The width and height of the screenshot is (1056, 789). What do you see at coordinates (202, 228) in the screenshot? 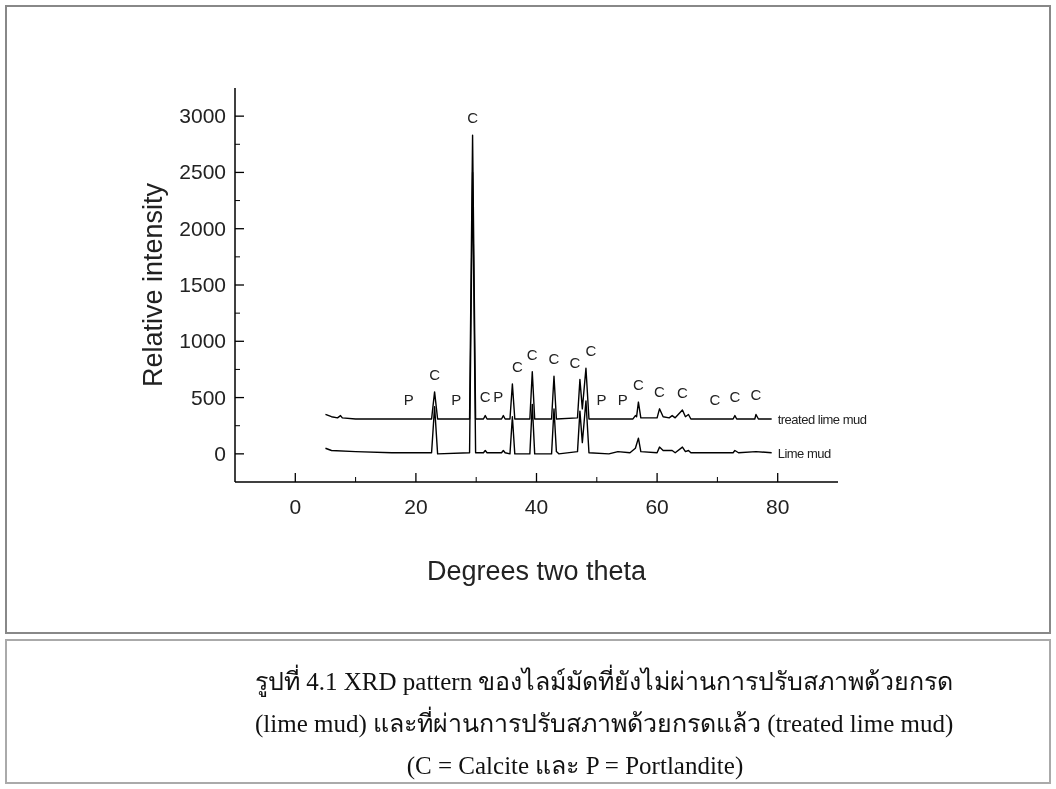
I see `y-tick-label: 2000` at bounding box center [202, 228].